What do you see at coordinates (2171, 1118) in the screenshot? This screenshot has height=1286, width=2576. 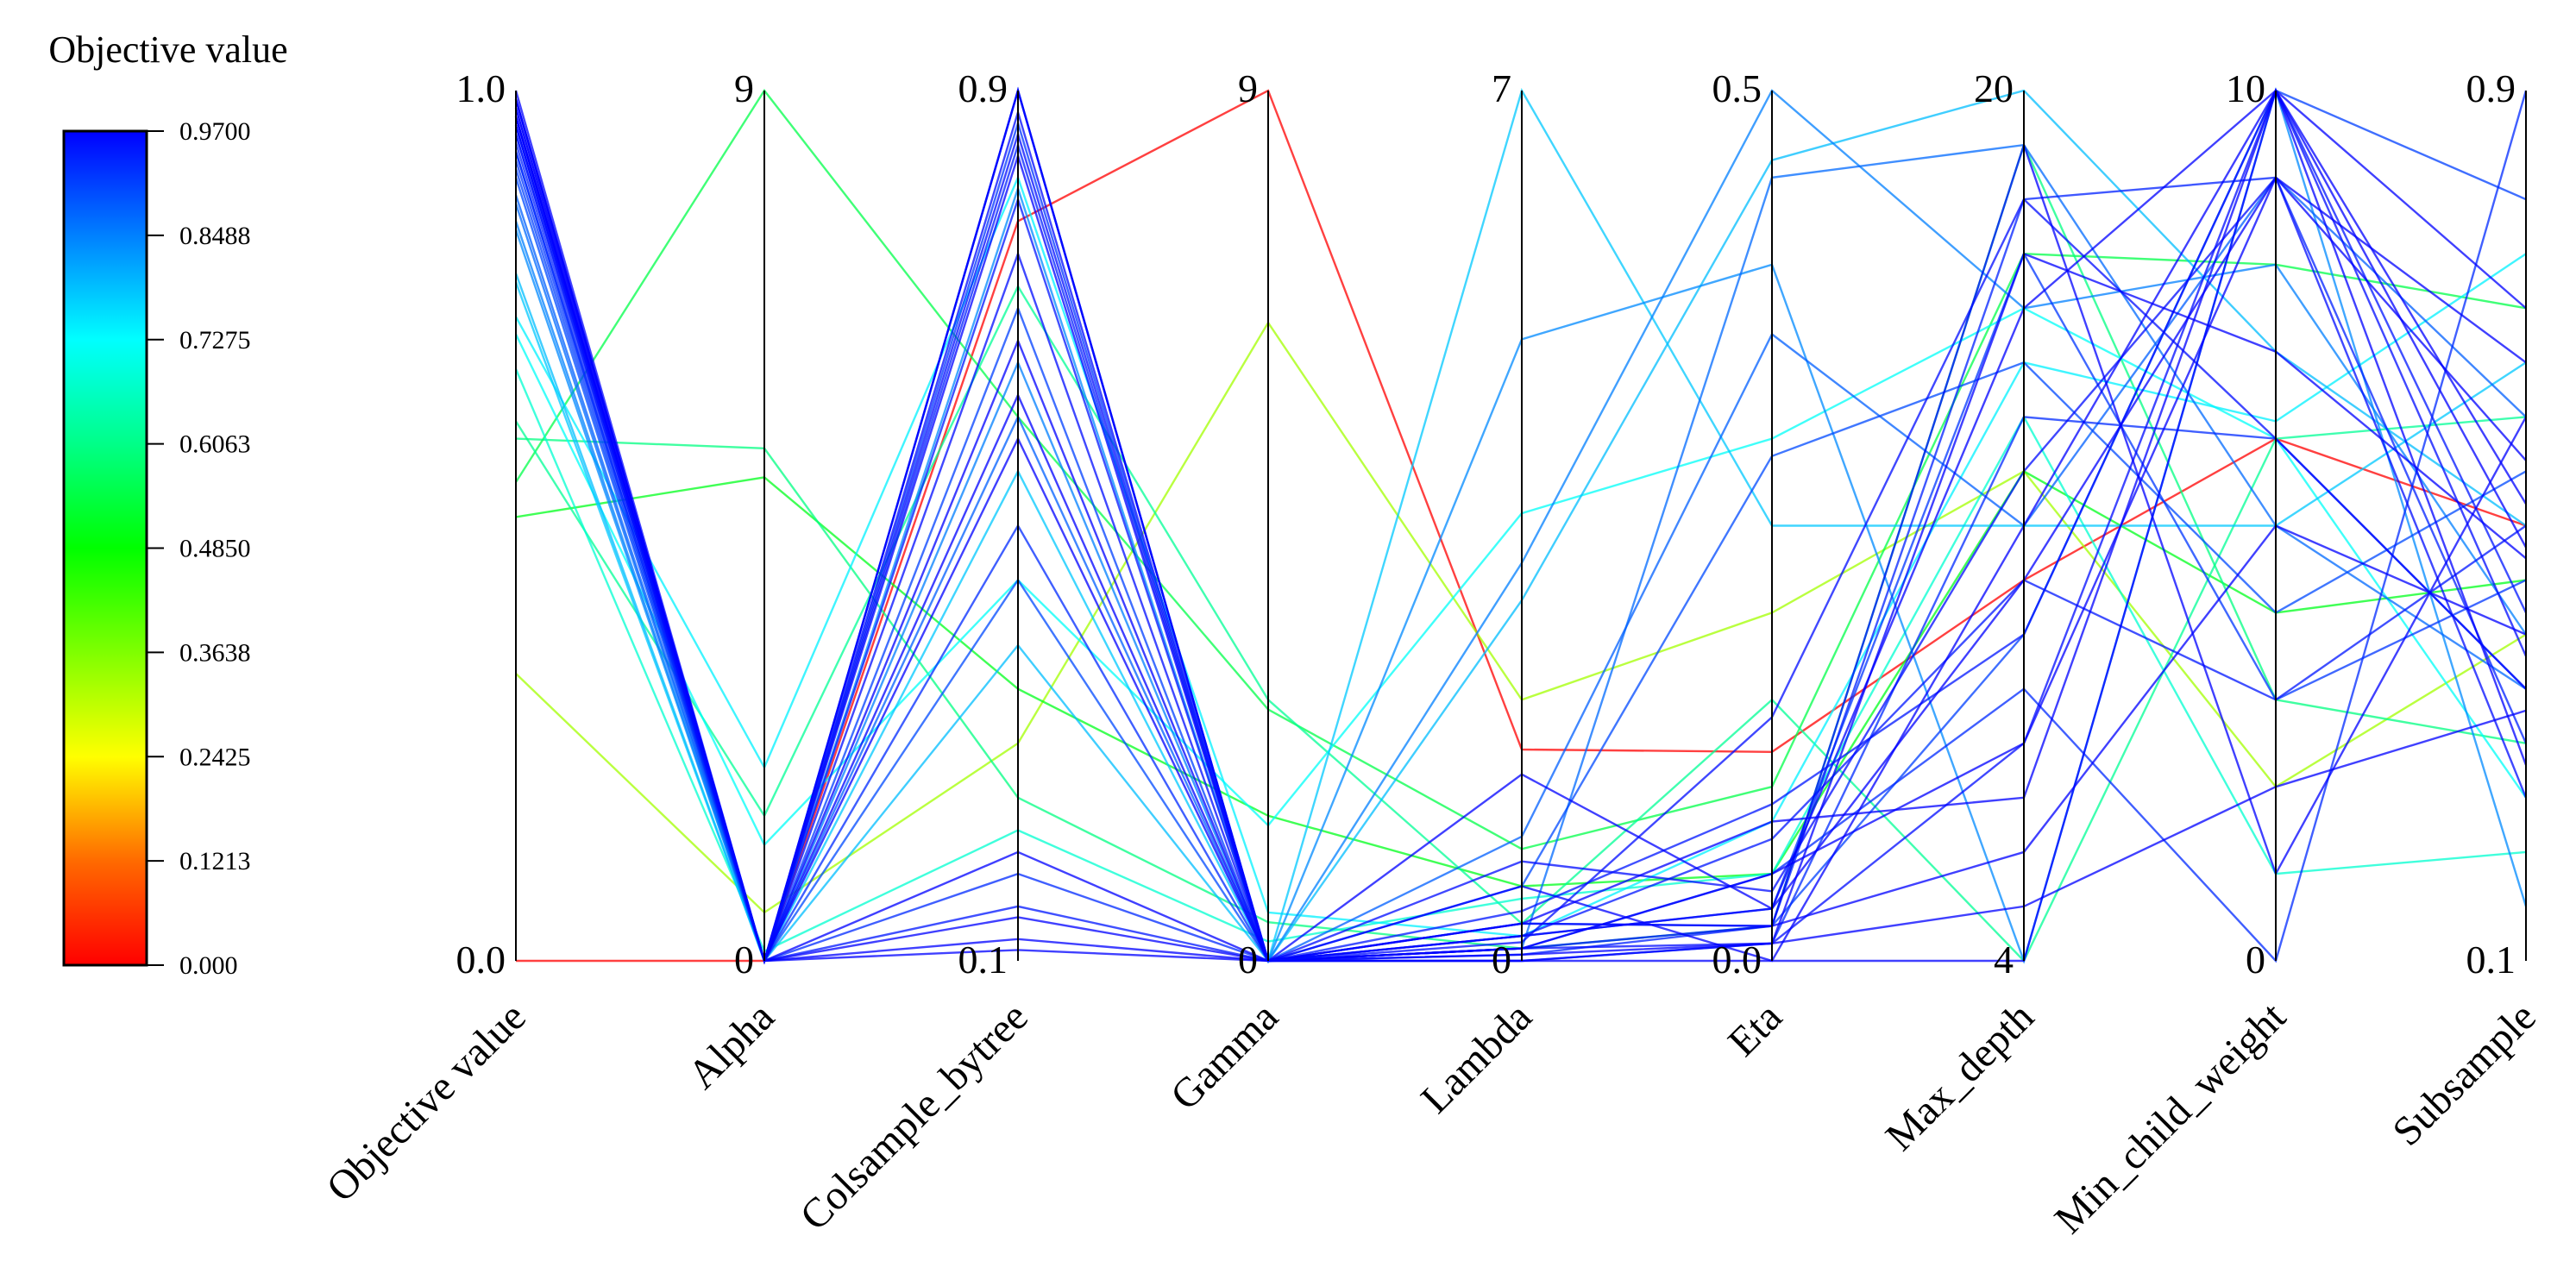 I see `axis-title: Min_child_weight` at bounding box center [2171, 1118].